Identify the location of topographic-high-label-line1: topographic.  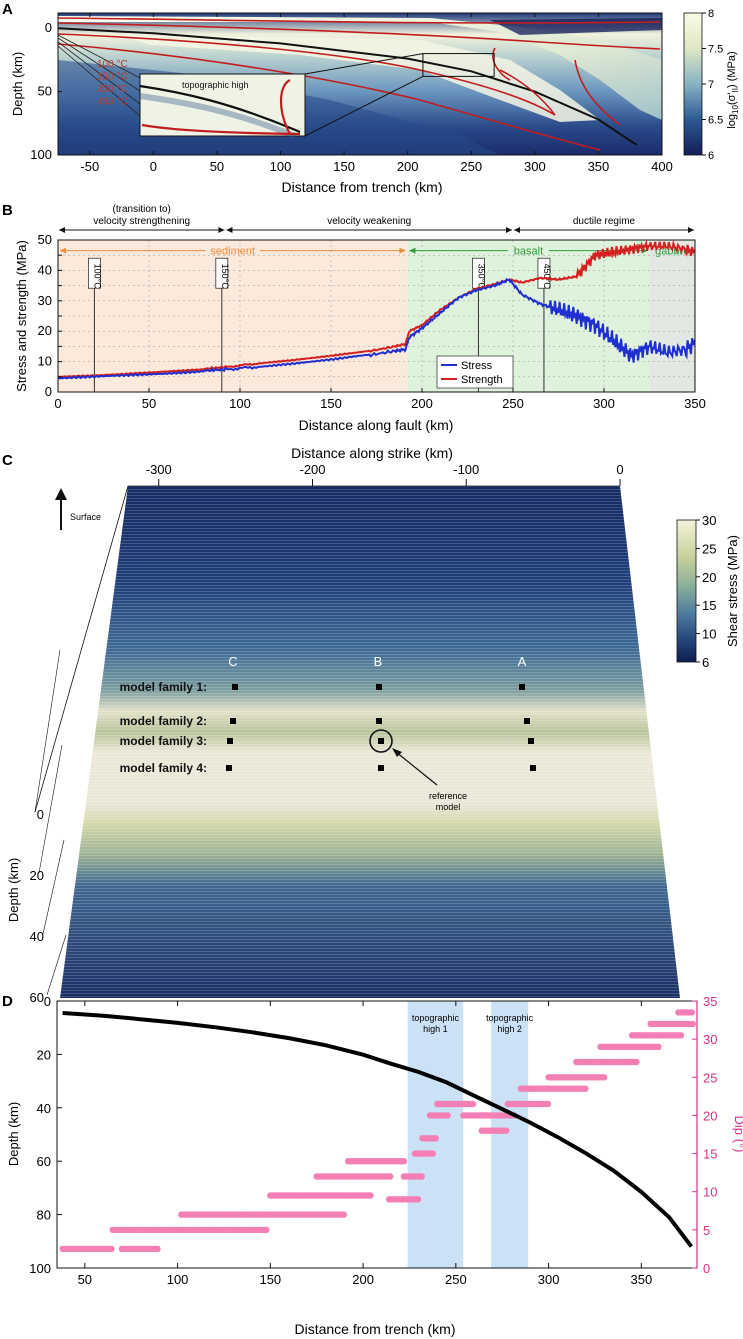
(510, 1018).